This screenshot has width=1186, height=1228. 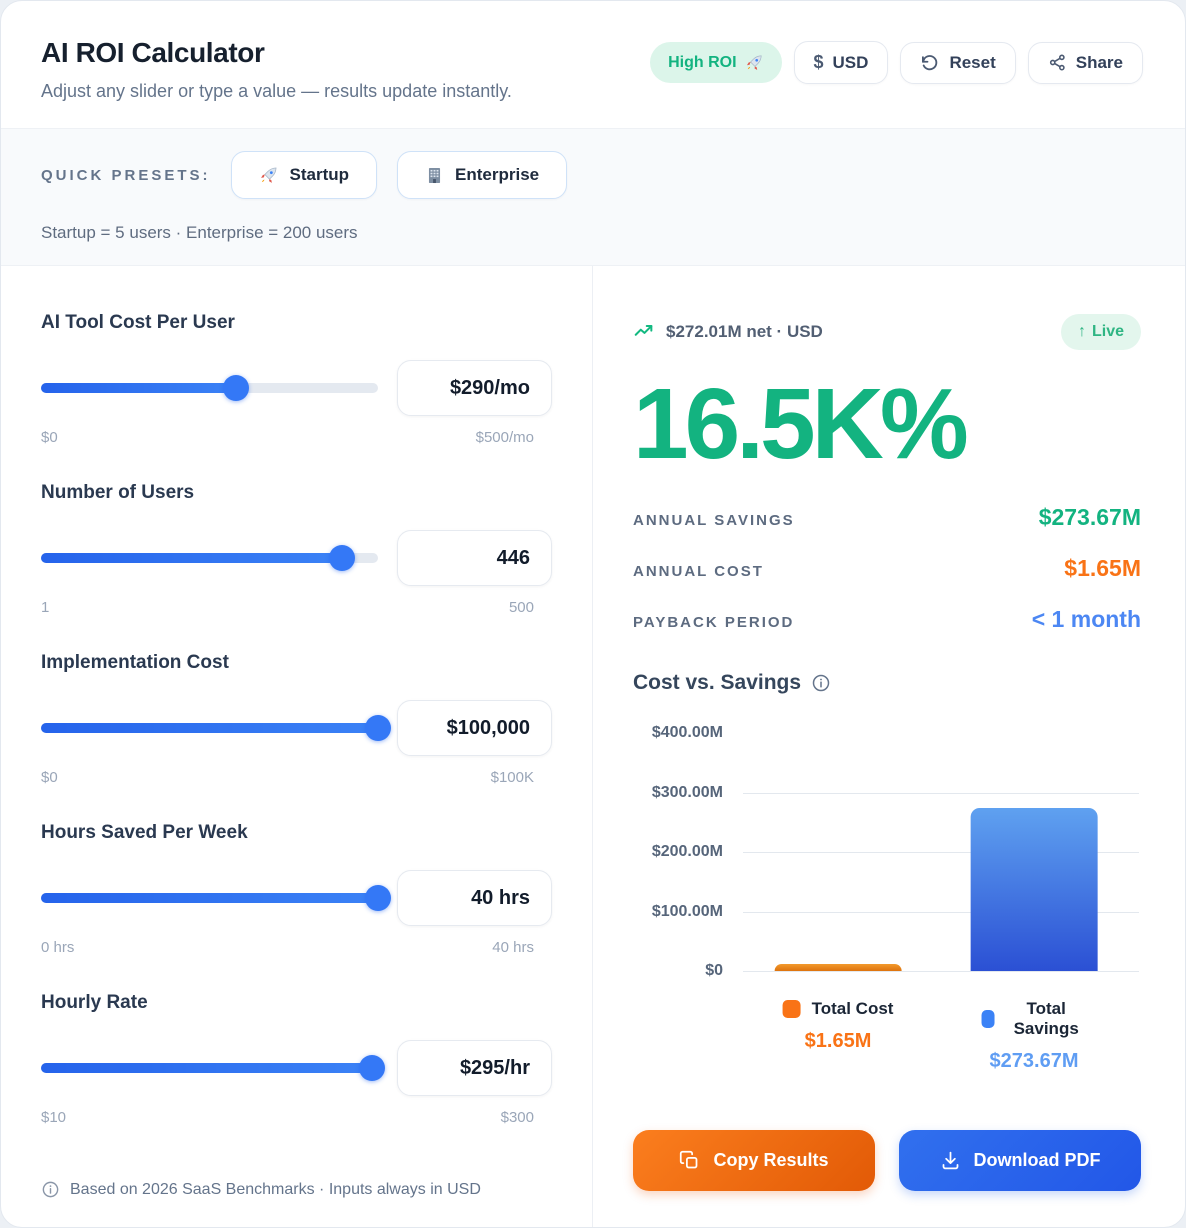 I want to click on share-button-label: Share, so click(x=1099, y=62).